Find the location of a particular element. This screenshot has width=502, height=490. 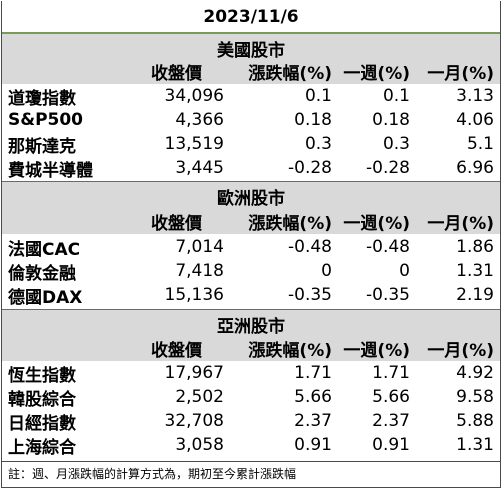

index-name: 倫敦金融 is located at coordinates (42, 273).